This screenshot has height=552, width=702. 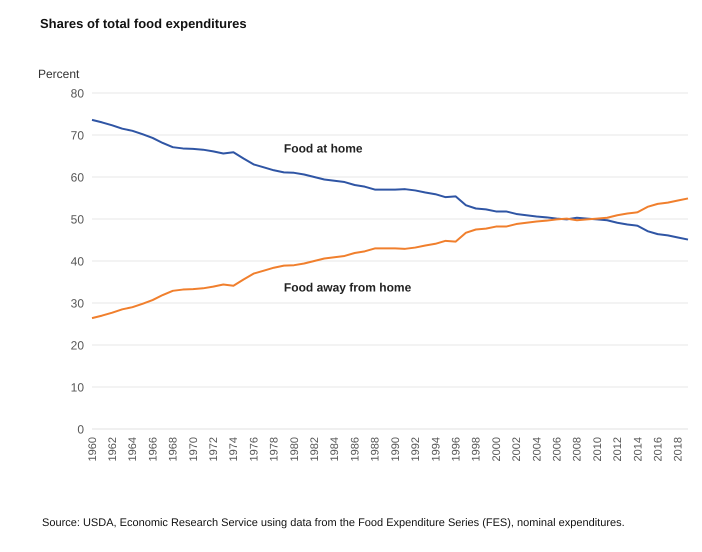 I want to click on y-tick-label: 70, so click(x=77, y=135).